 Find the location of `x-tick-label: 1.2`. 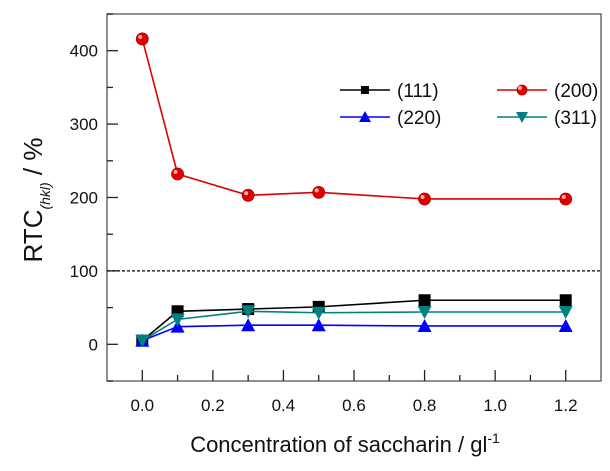

x-tick-label: 1.2 is located at coordinates (566, 405).